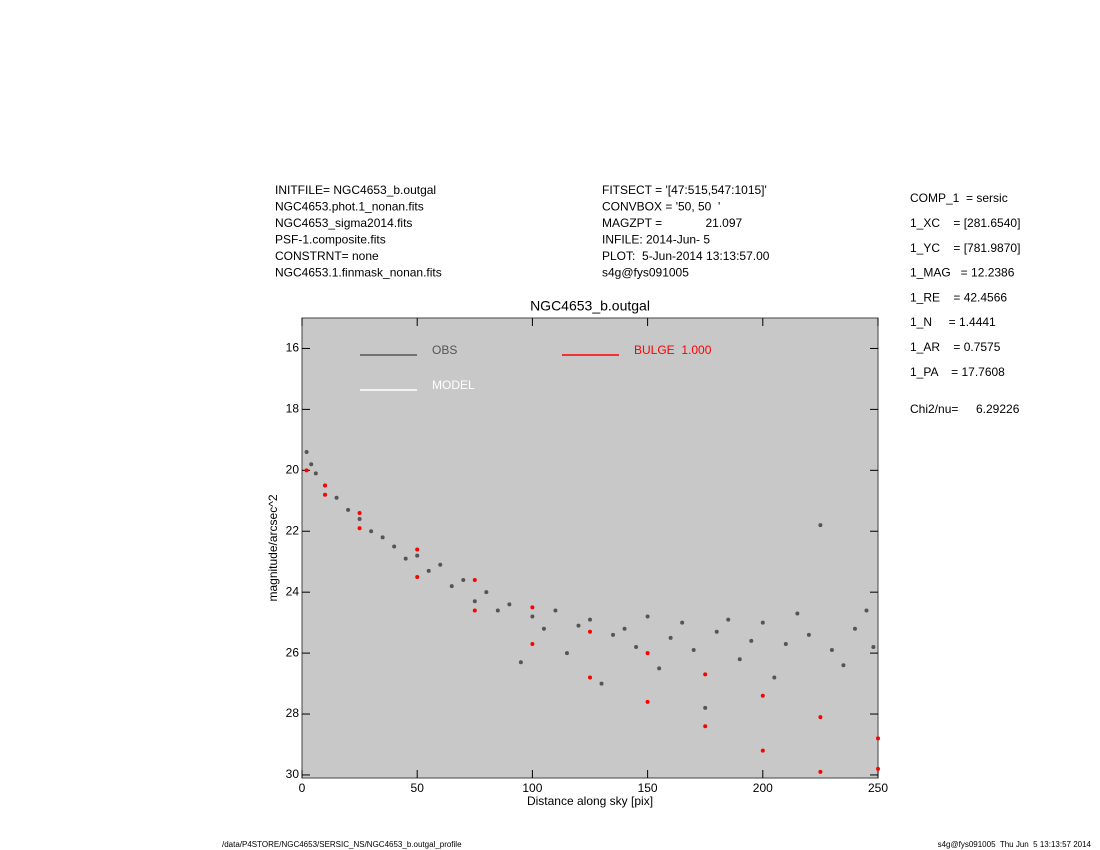 The width and height of the screenshot is (1100, 850). I want to click on header-line: CONVBOX = '50, 50 ', so click(661, 207).